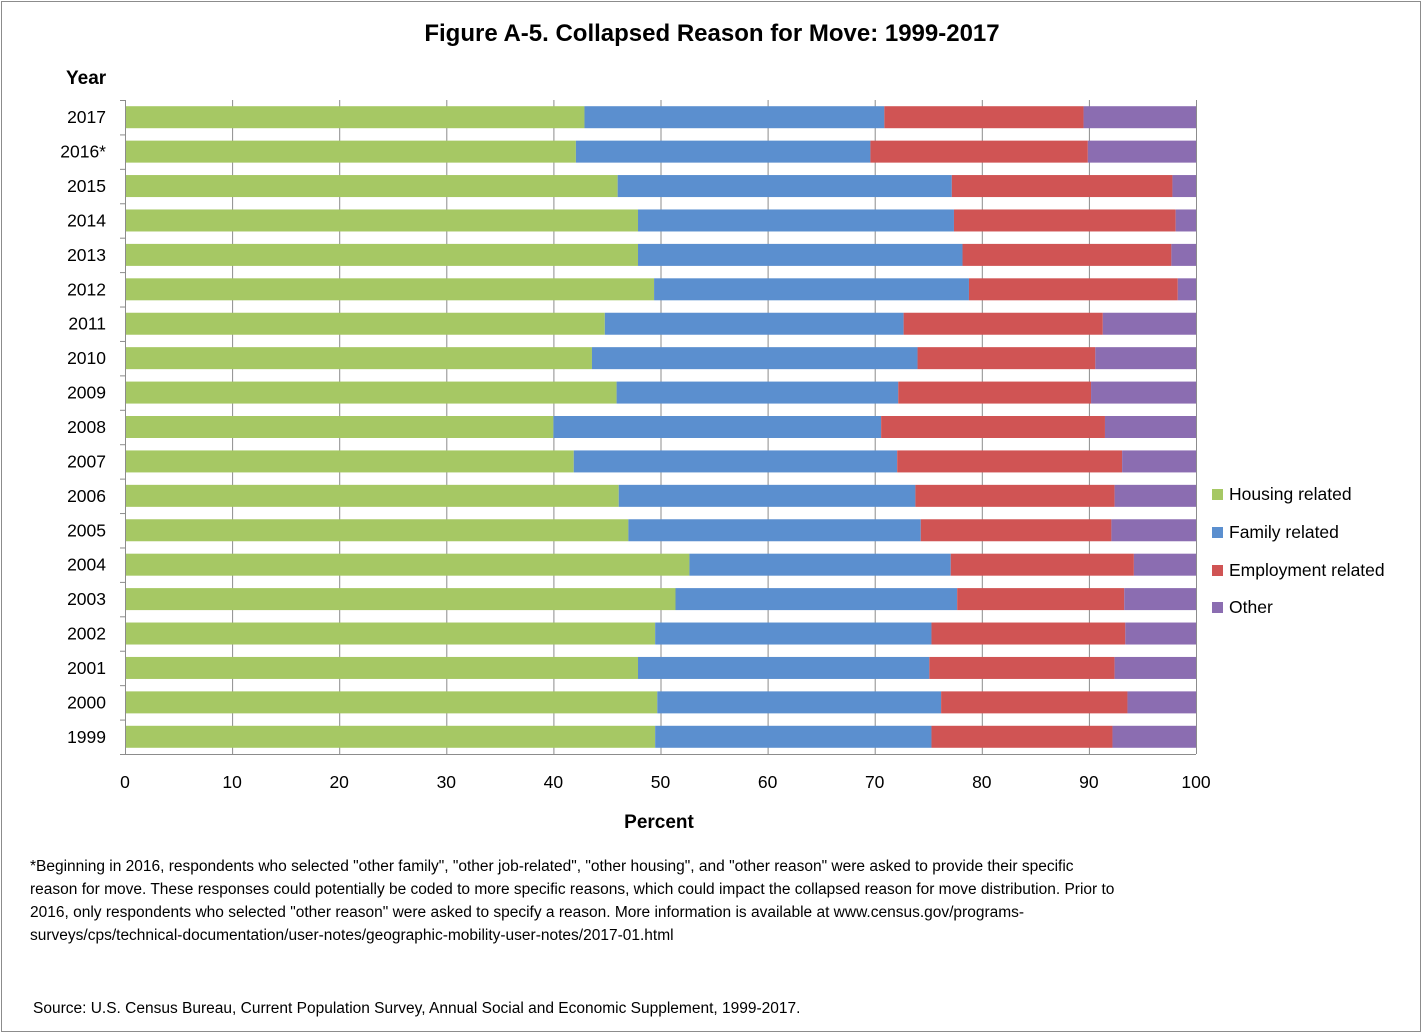 The height and width of the screenshot is (1035, 1424). What do you see at coordinates (86, 737) in the screenshot?
I see `y-tick-label: 1999` at bounding box center [86, 737].